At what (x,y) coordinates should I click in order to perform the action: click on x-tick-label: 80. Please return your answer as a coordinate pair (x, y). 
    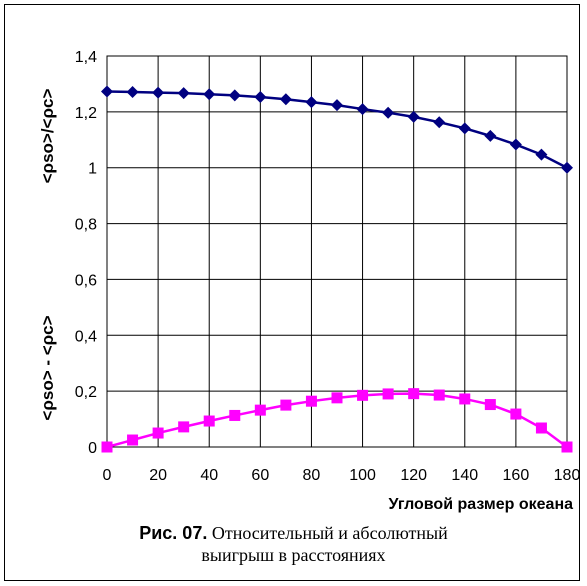
    Looking at the image, I should click on (312, 475).